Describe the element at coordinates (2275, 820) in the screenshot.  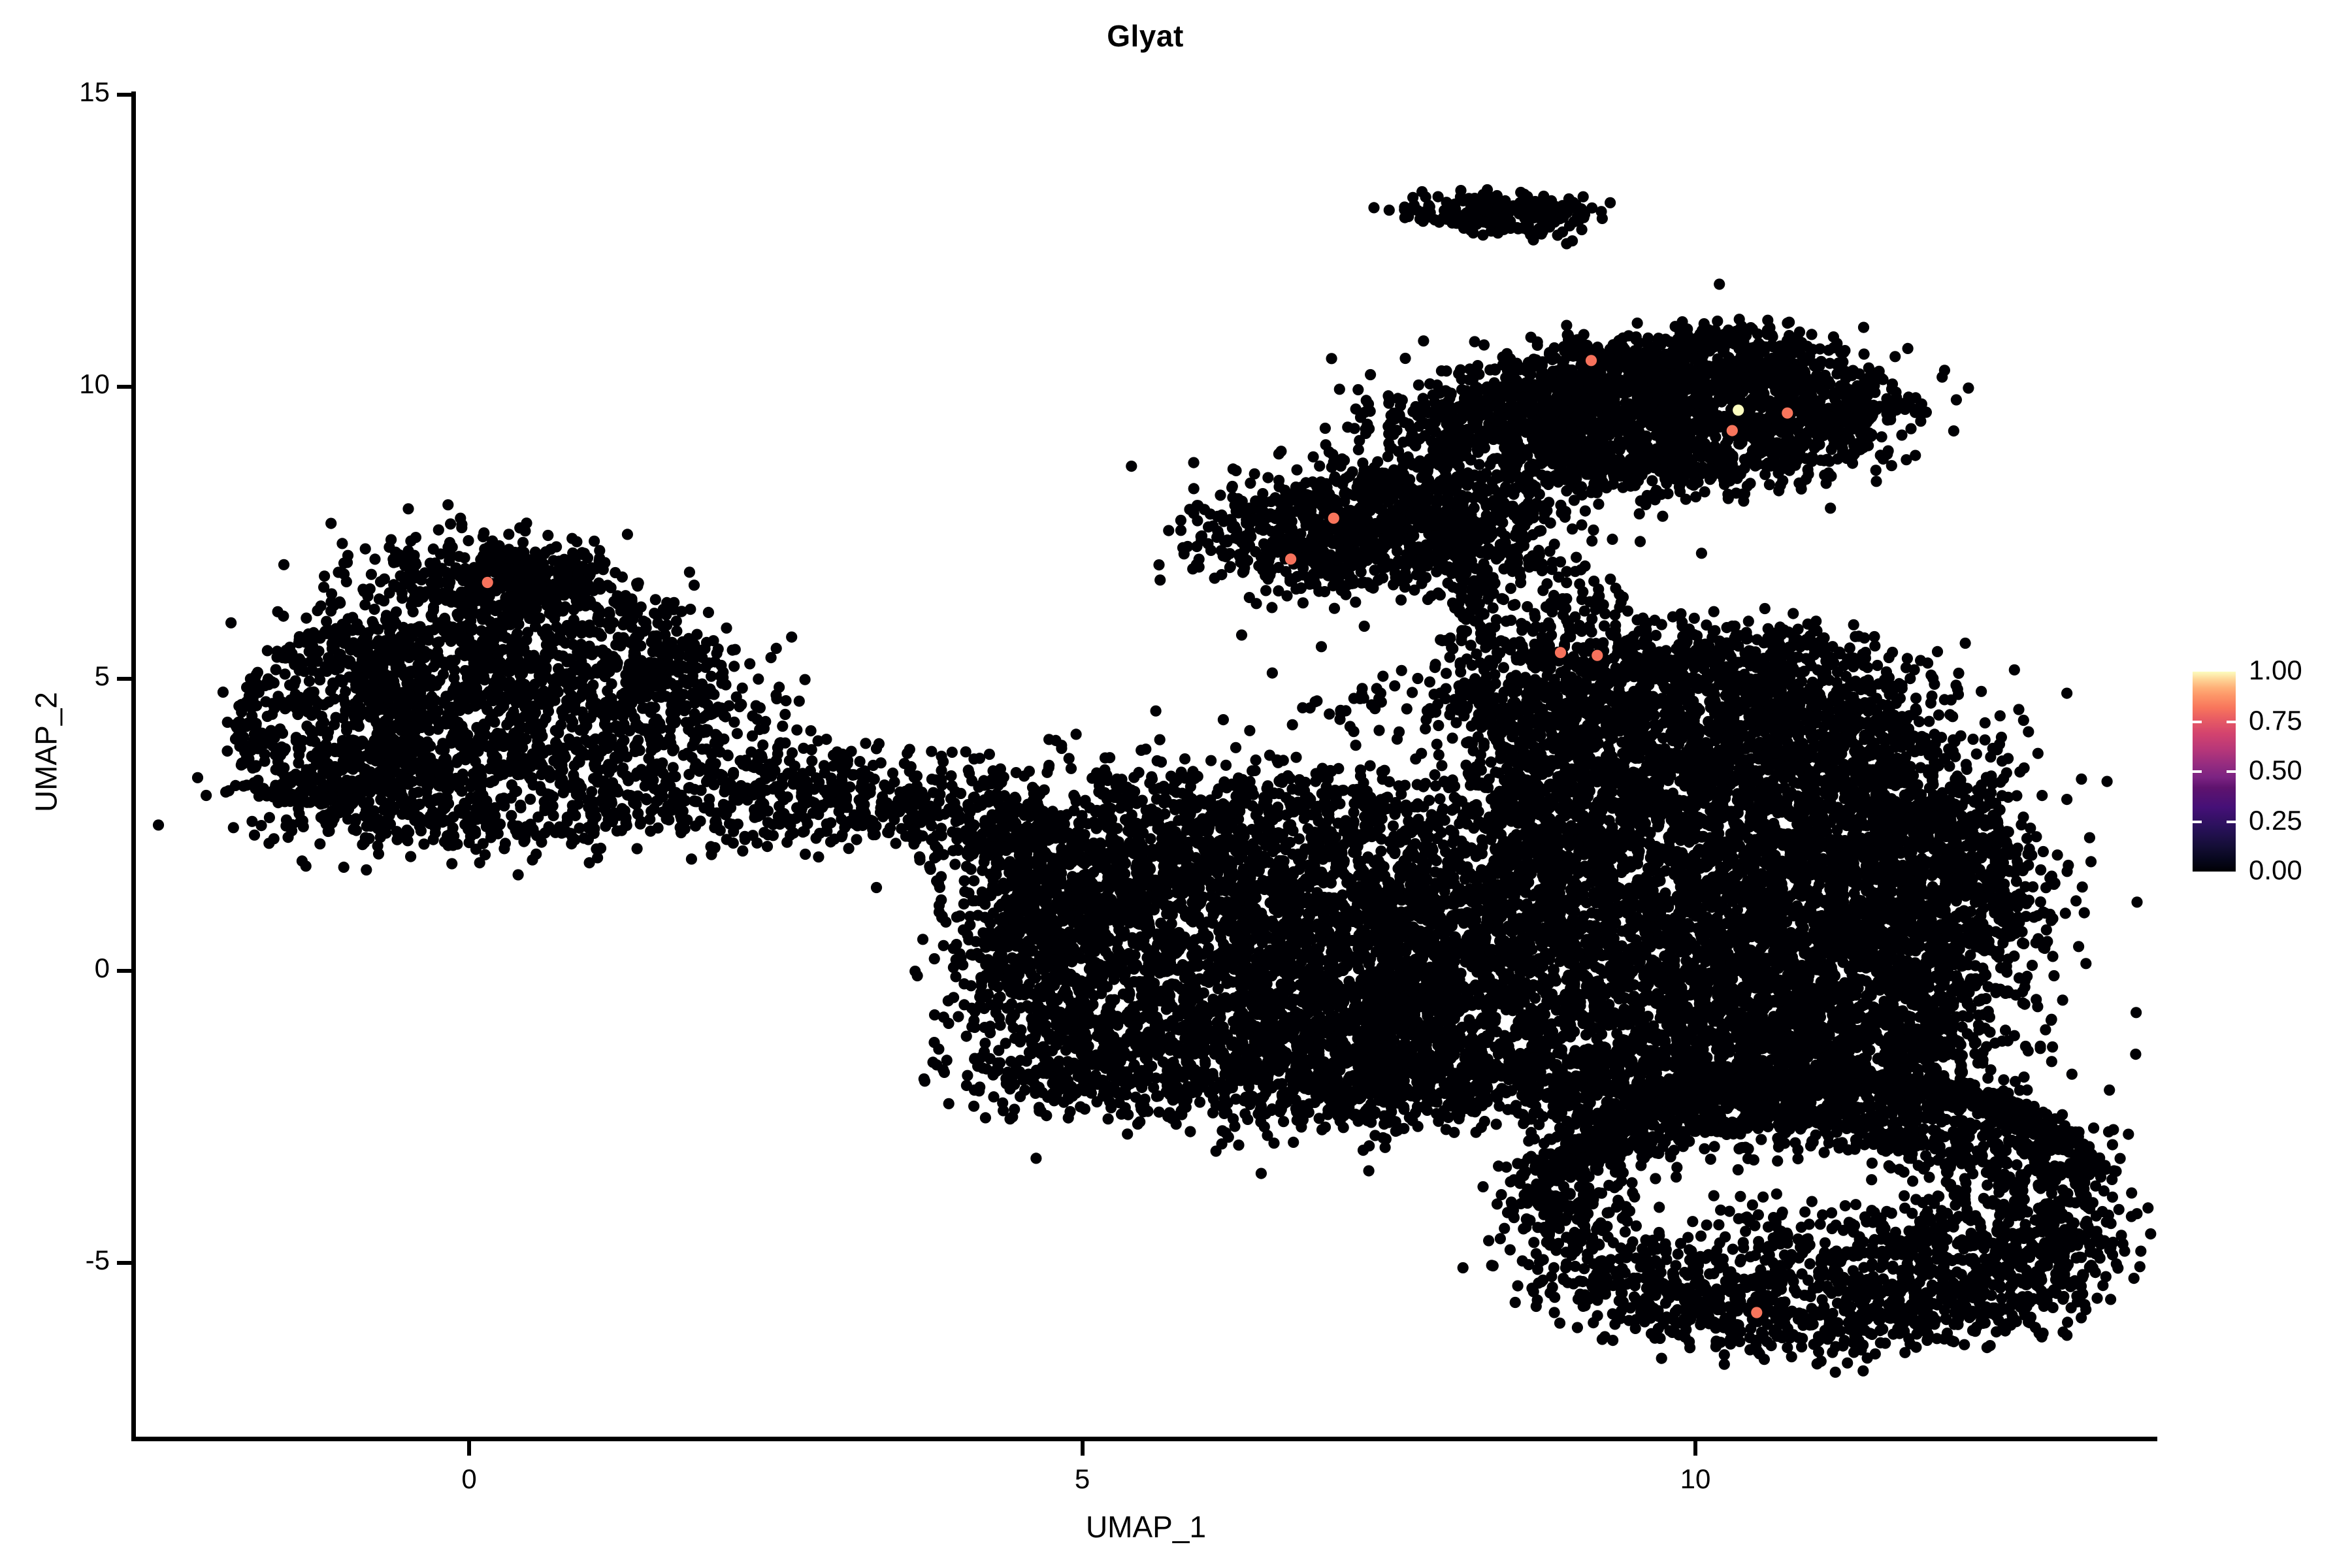
I see `colorbar-tick-label: 0.25` at that location.